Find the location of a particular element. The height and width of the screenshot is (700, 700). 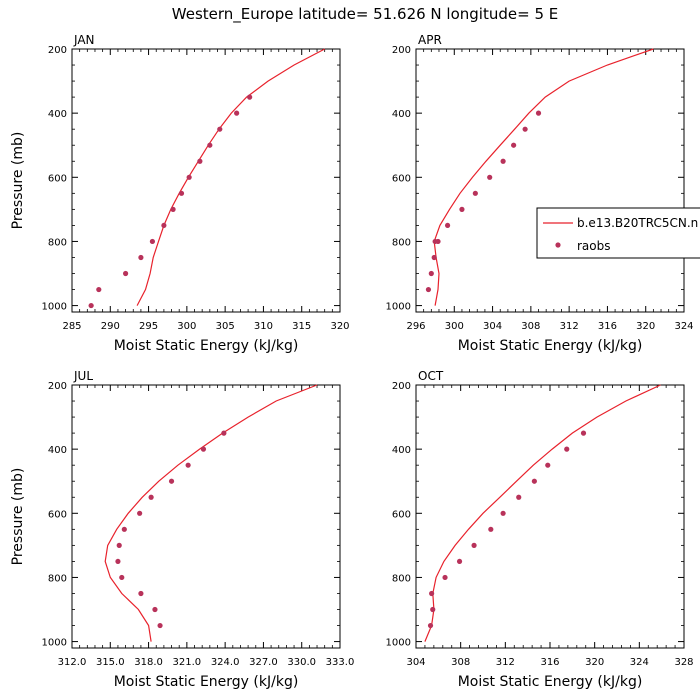

x-tick-label-oct: 316 is located at coordinates (549, 662).